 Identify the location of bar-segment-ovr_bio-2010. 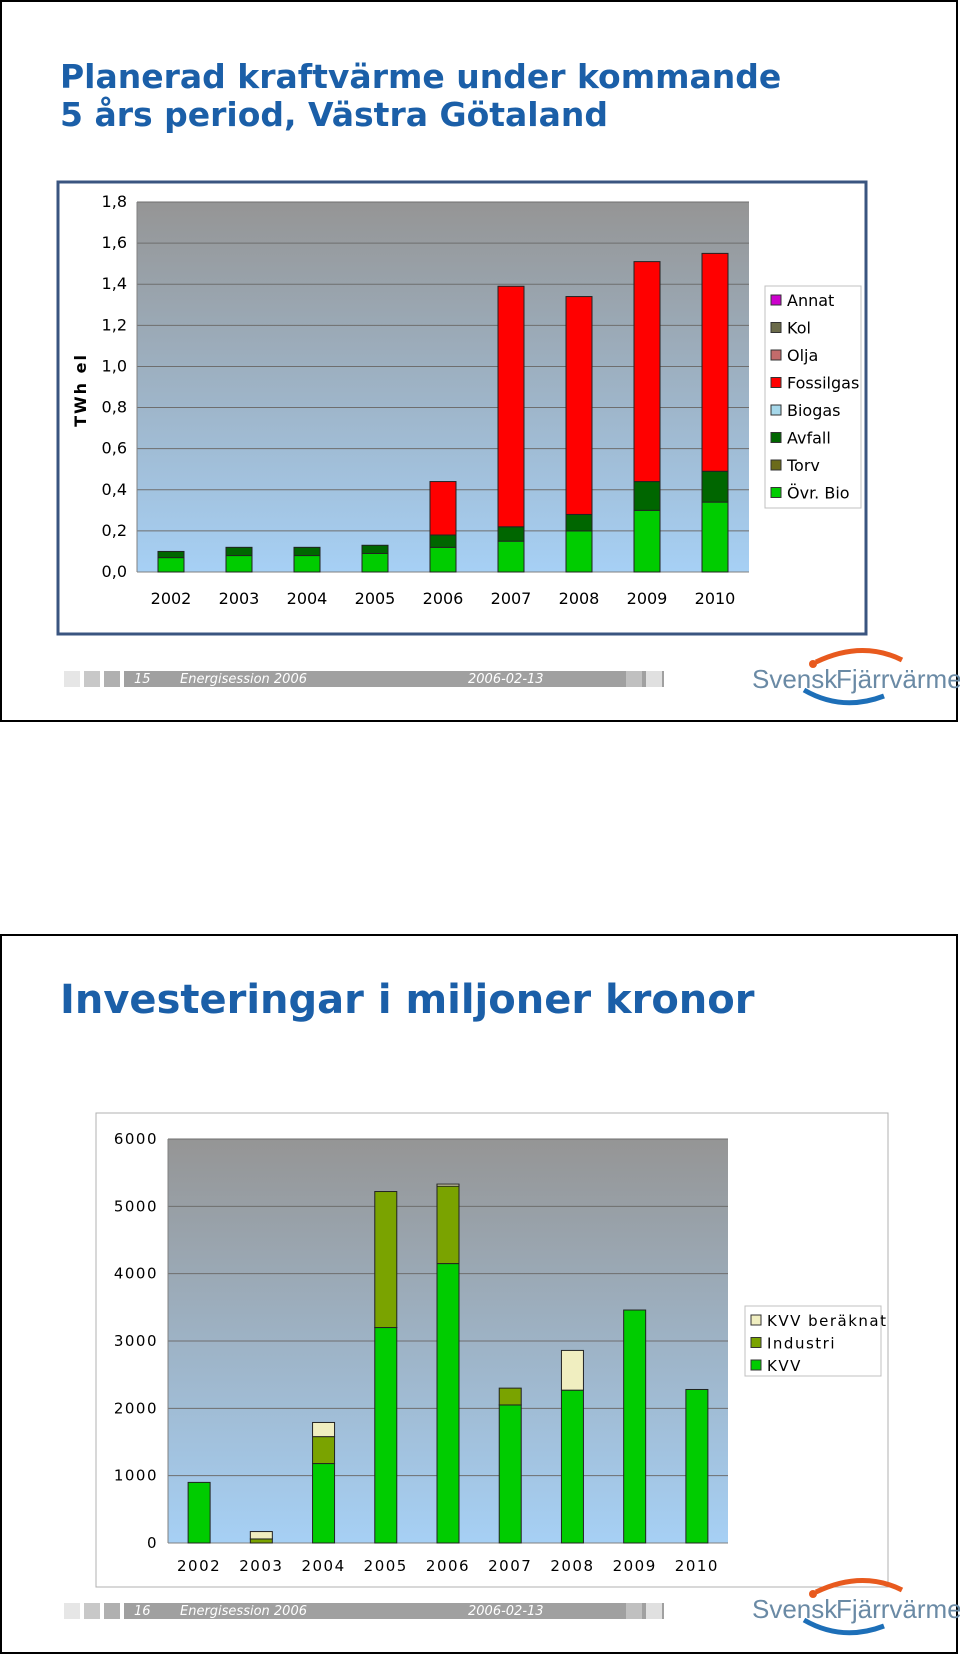
(715, 537).